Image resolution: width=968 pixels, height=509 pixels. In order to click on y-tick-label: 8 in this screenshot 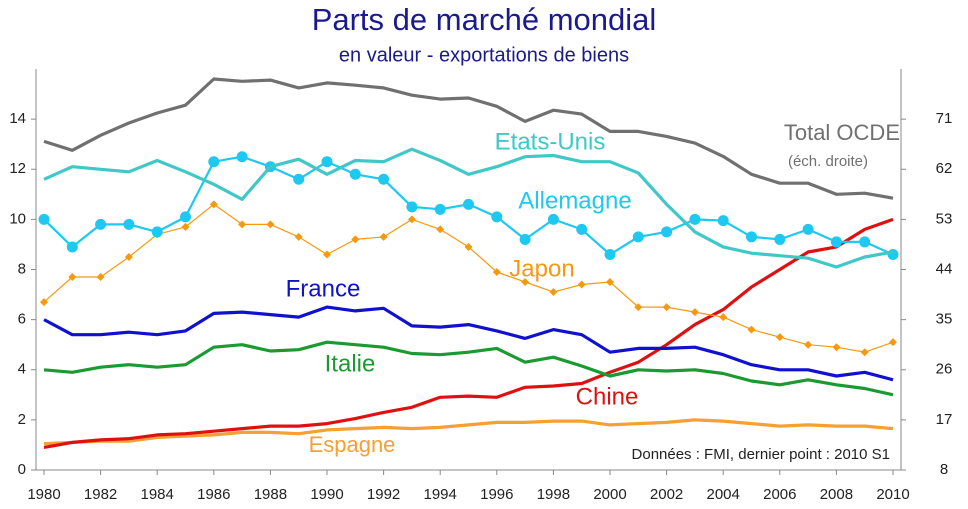, I will do `click(22, 268)`.